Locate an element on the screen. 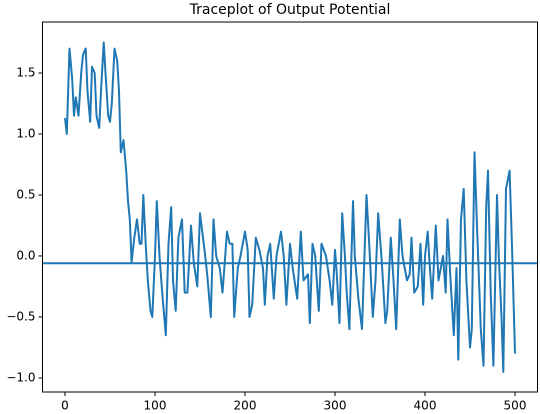 The width and height of the screenshot is (540, 414). y-tick-label: 0.0 is located at coordinates (25, 255).